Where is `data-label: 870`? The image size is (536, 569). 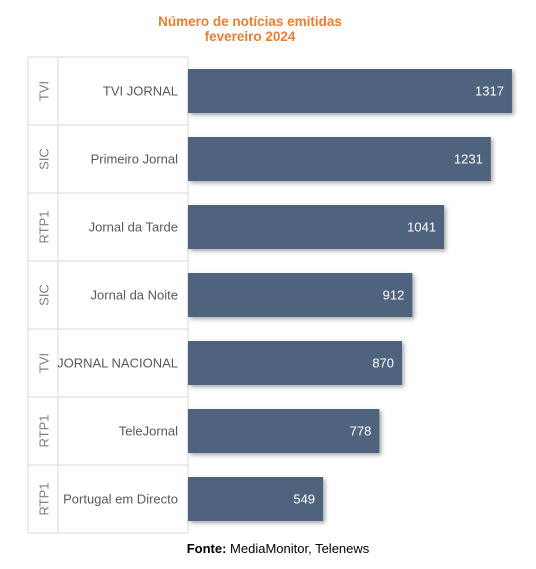
data-label: 870 is located at coordinates (383, 363).